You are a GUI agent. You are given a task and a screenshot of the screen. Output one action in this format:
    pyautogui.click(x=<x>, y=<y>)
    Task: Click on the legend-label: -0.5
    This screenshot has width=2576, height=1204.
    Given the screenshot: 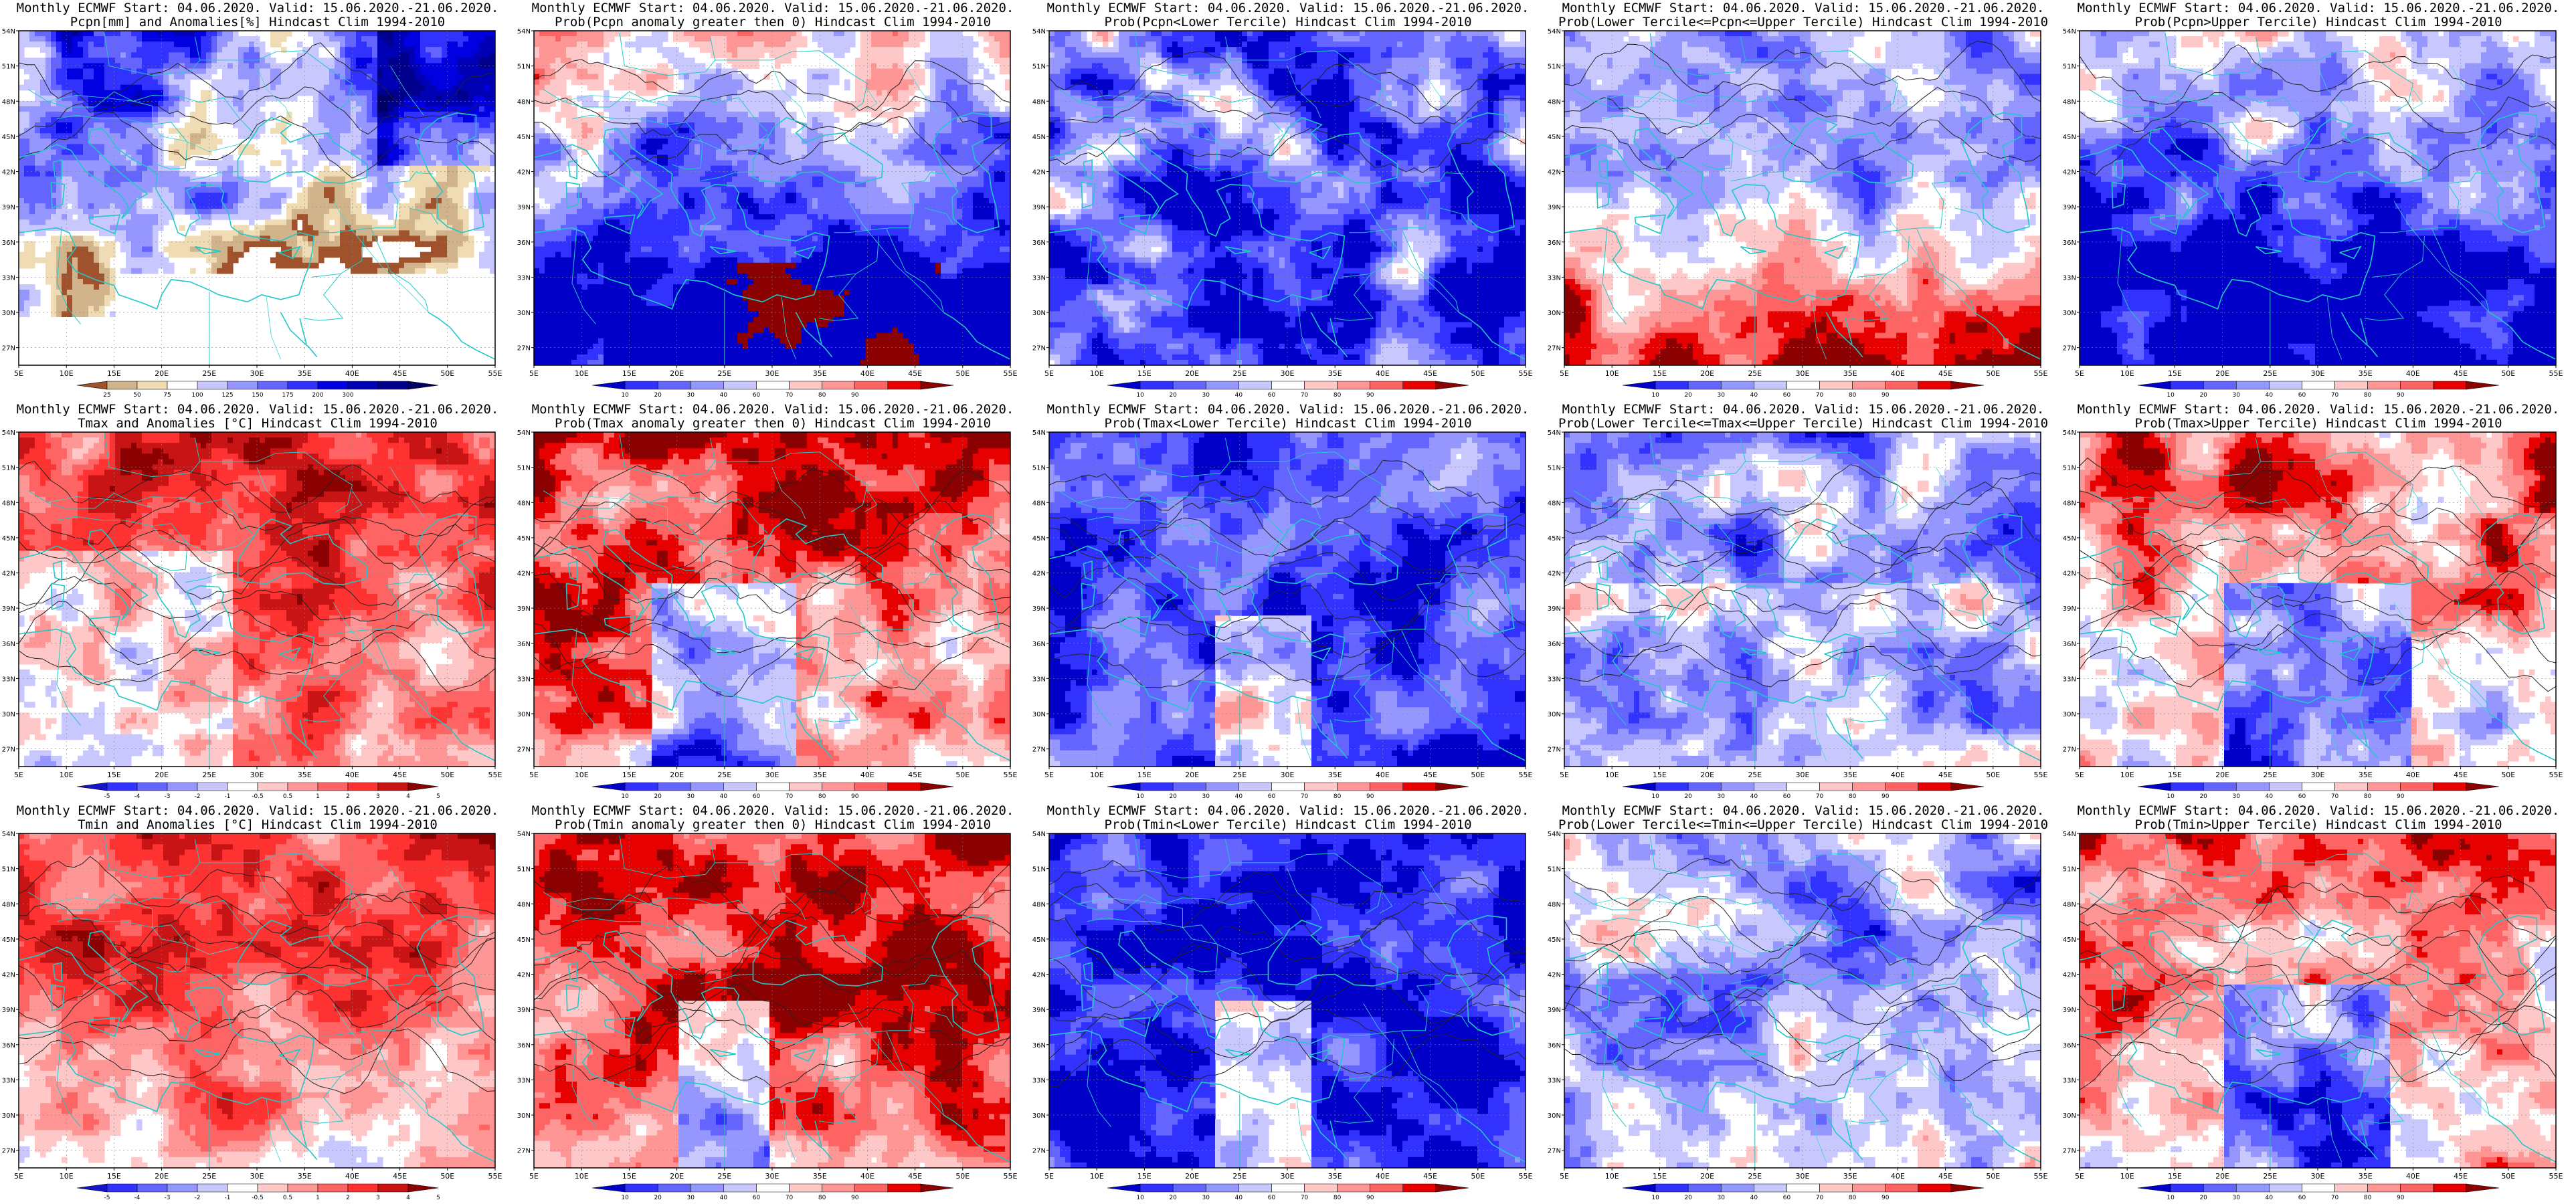 What is the action you would take?
    pyautogui.click(x=258, y=1198)
    